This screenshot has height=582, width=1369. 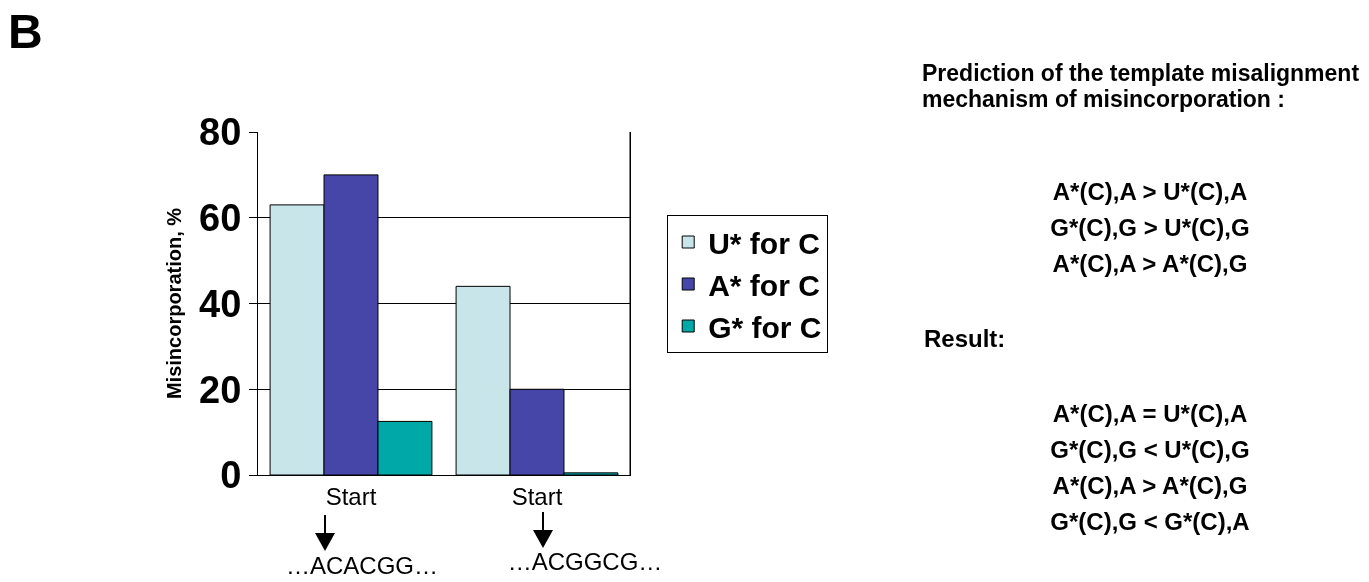 What do you see at coordinates (965, 339) in the screenshot?
I see `text: Result:` at bounding box center [965, 339].